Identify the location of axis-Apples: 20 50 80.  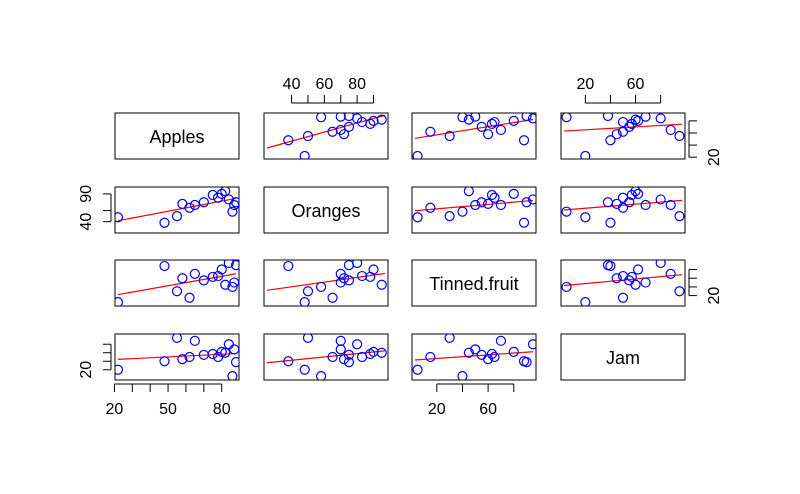
(168, 400).